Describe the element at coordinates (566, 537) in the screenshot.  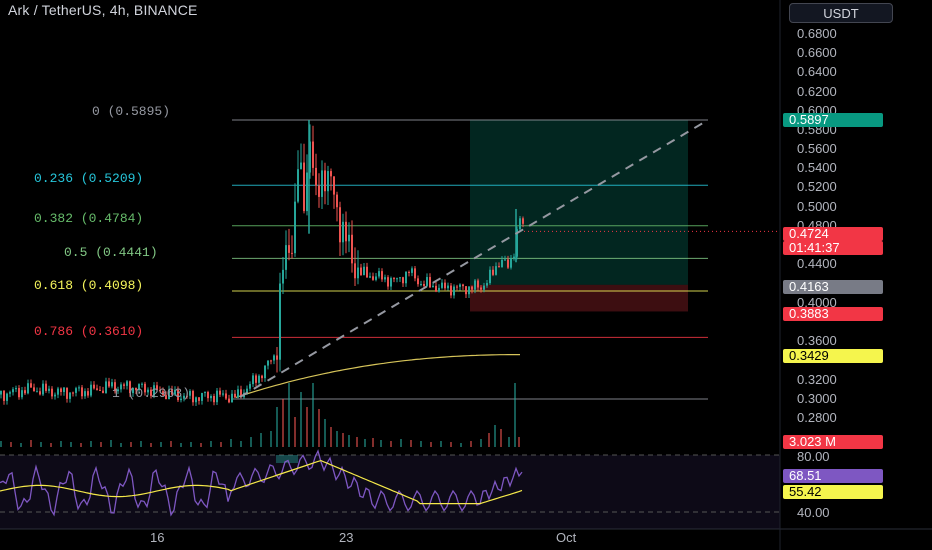
I see `time-tick-oct: Oct` at that location.